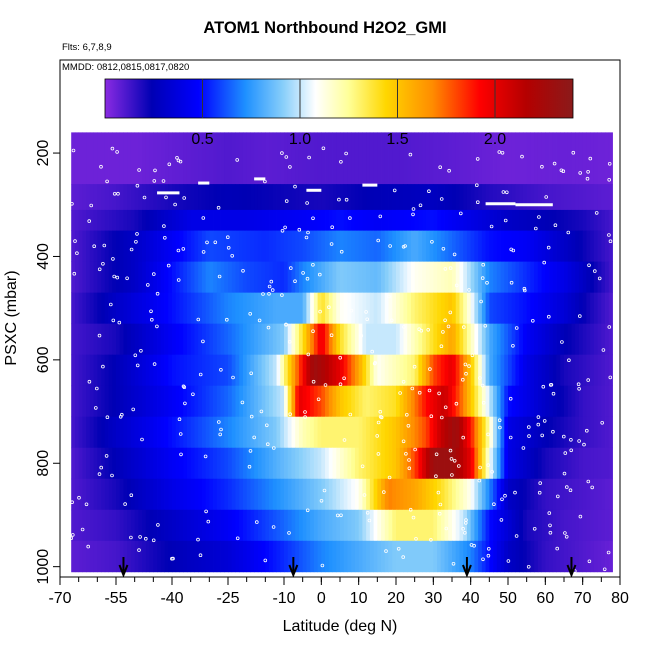 The height and width of the screenshot is (650, 650). I want to click on x-tick-label: 70, so click(583, 598).